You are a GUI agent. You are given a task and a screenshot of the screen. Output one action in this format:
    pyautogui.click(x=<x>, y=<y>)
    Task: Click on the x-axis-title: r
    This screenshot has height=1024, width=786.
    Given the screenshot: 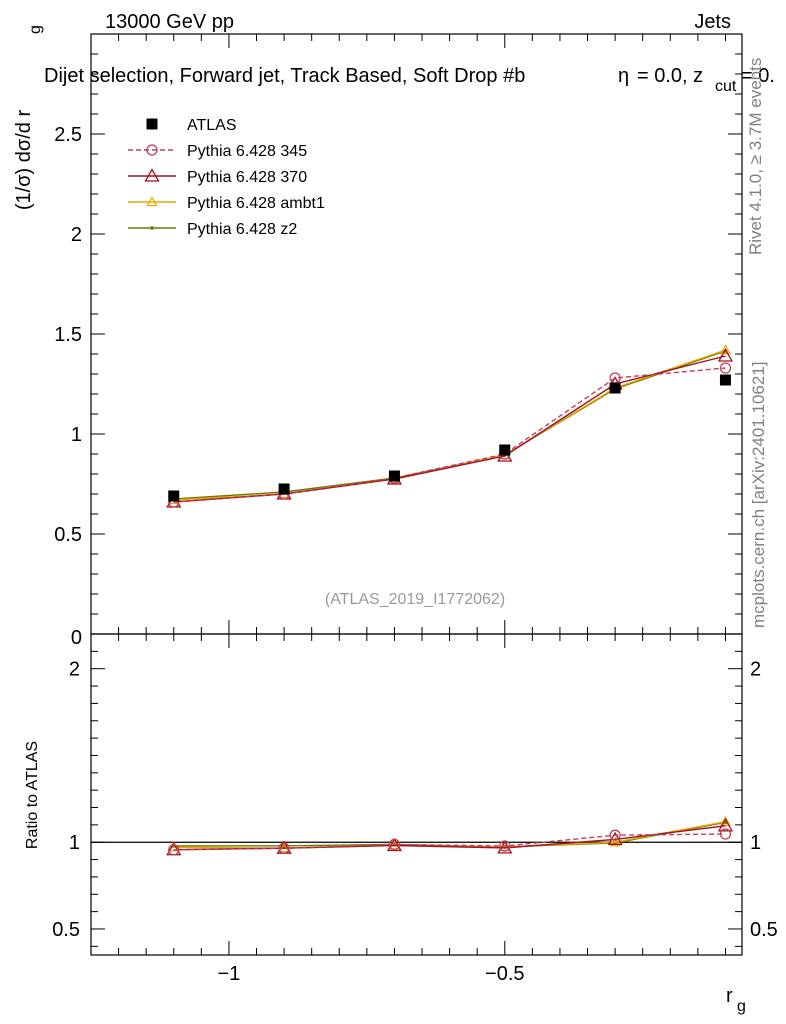 What is the action you would take?
    pyautogui.click(x=729, y=996)
    